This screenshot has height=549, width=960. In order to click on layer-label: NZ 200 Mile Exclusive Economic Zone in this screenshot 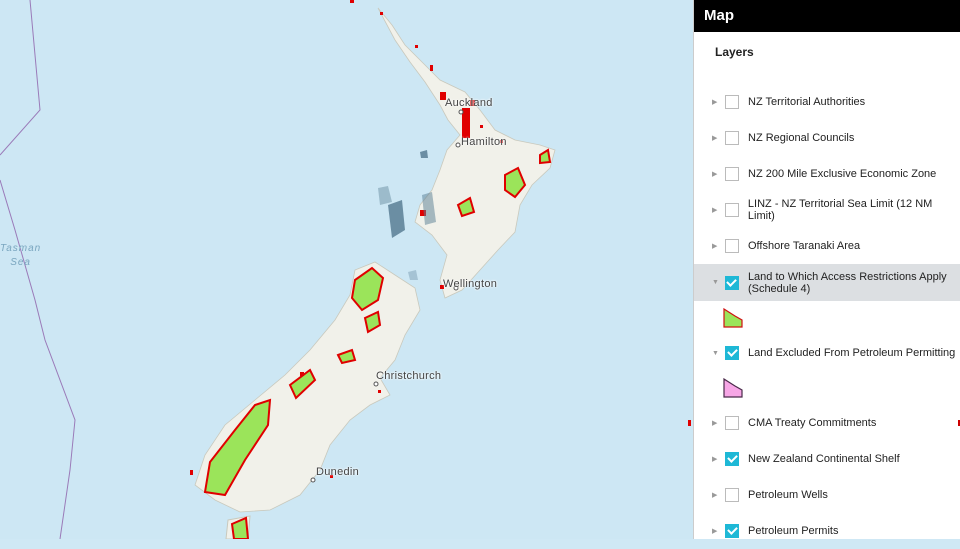, I will do `click(842, 174)`.